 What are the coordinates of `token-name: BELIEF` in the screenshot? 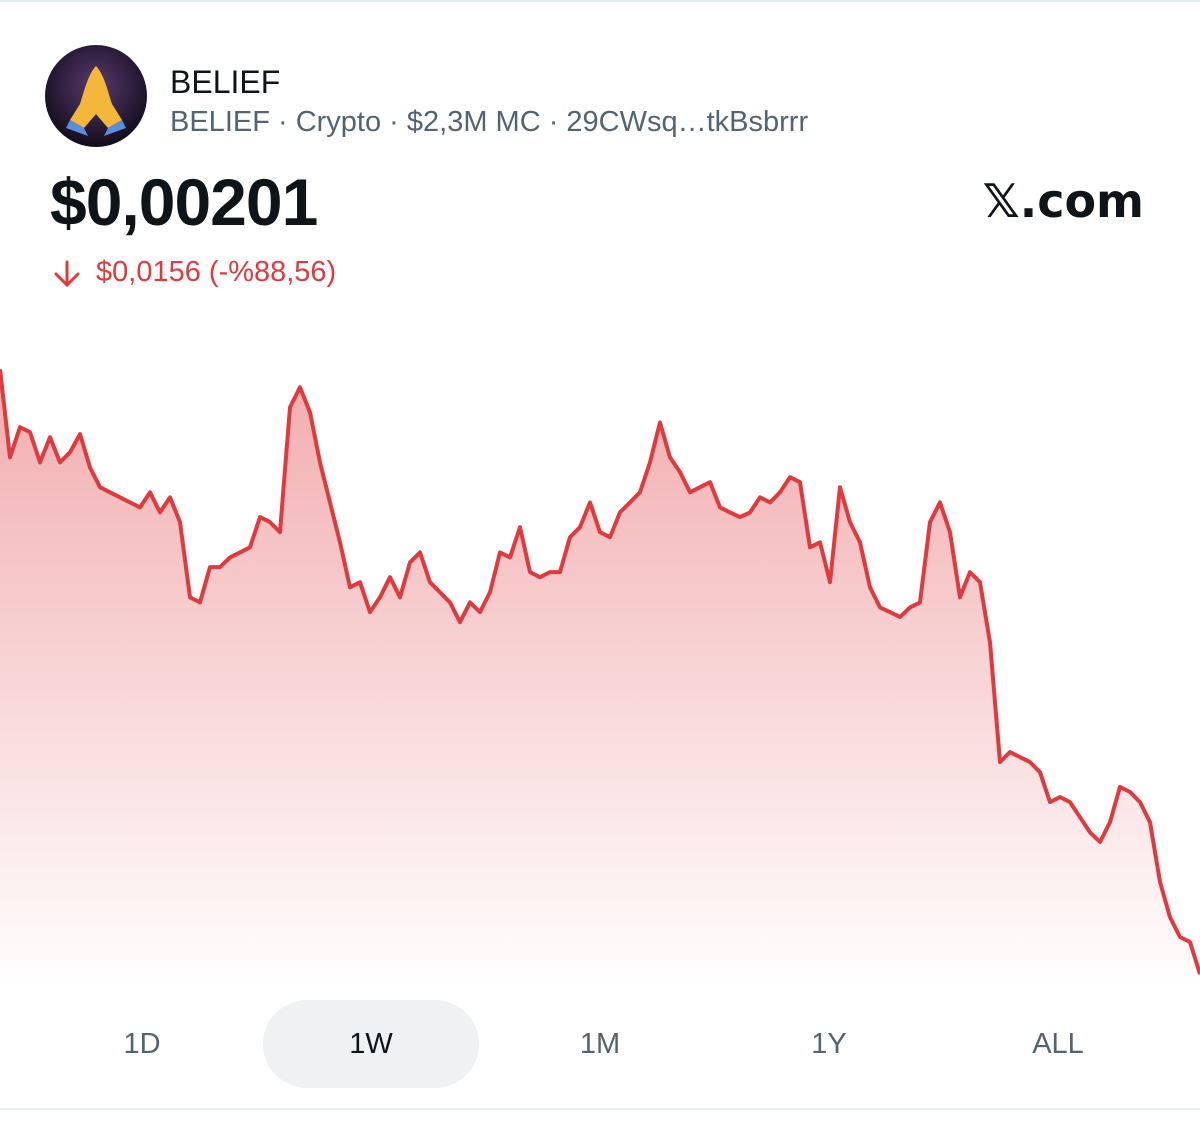 It's located at (225, 82).